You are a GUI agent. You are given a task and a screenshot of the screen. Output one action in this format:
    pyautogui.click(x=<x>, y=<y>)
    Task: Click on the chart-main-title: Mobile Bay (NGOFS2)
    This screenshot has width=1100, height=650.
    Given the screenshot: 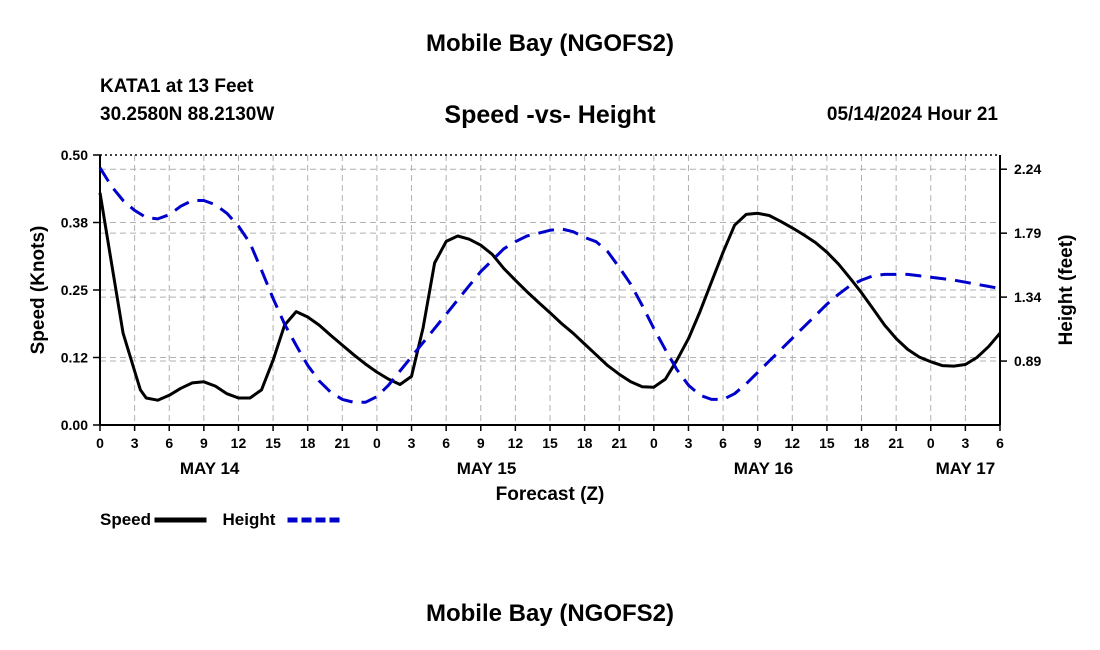 What is the action you would take?
    pyautogui.click(x=550, y=43)
    